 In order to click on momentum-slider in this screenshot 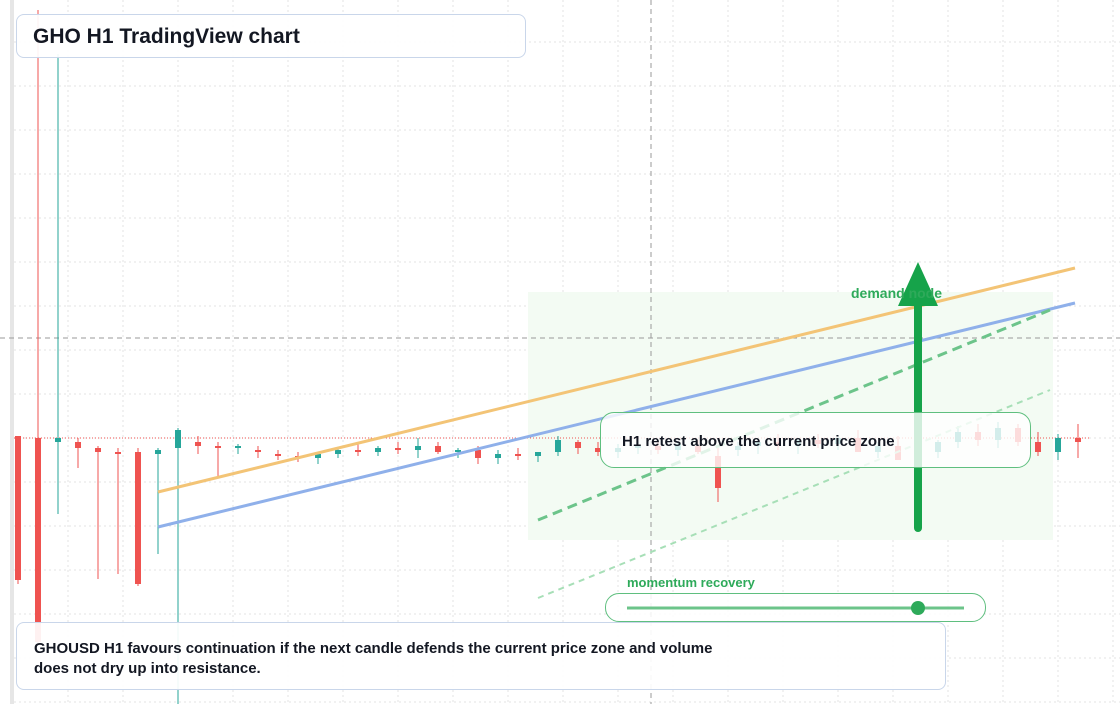, I will do `click(795, 607)`.